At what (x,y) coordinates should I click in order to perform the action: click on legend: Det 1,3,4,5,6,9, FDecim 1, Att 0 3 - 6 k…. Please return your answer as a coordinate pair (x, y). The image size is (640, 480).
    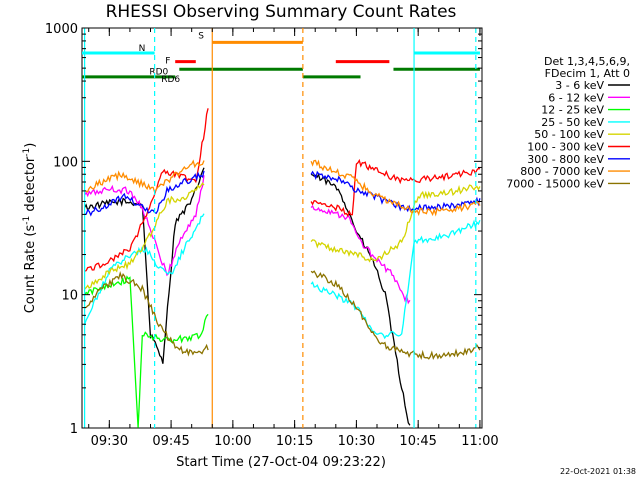
    Looking at the image, I should click on (568, 122).